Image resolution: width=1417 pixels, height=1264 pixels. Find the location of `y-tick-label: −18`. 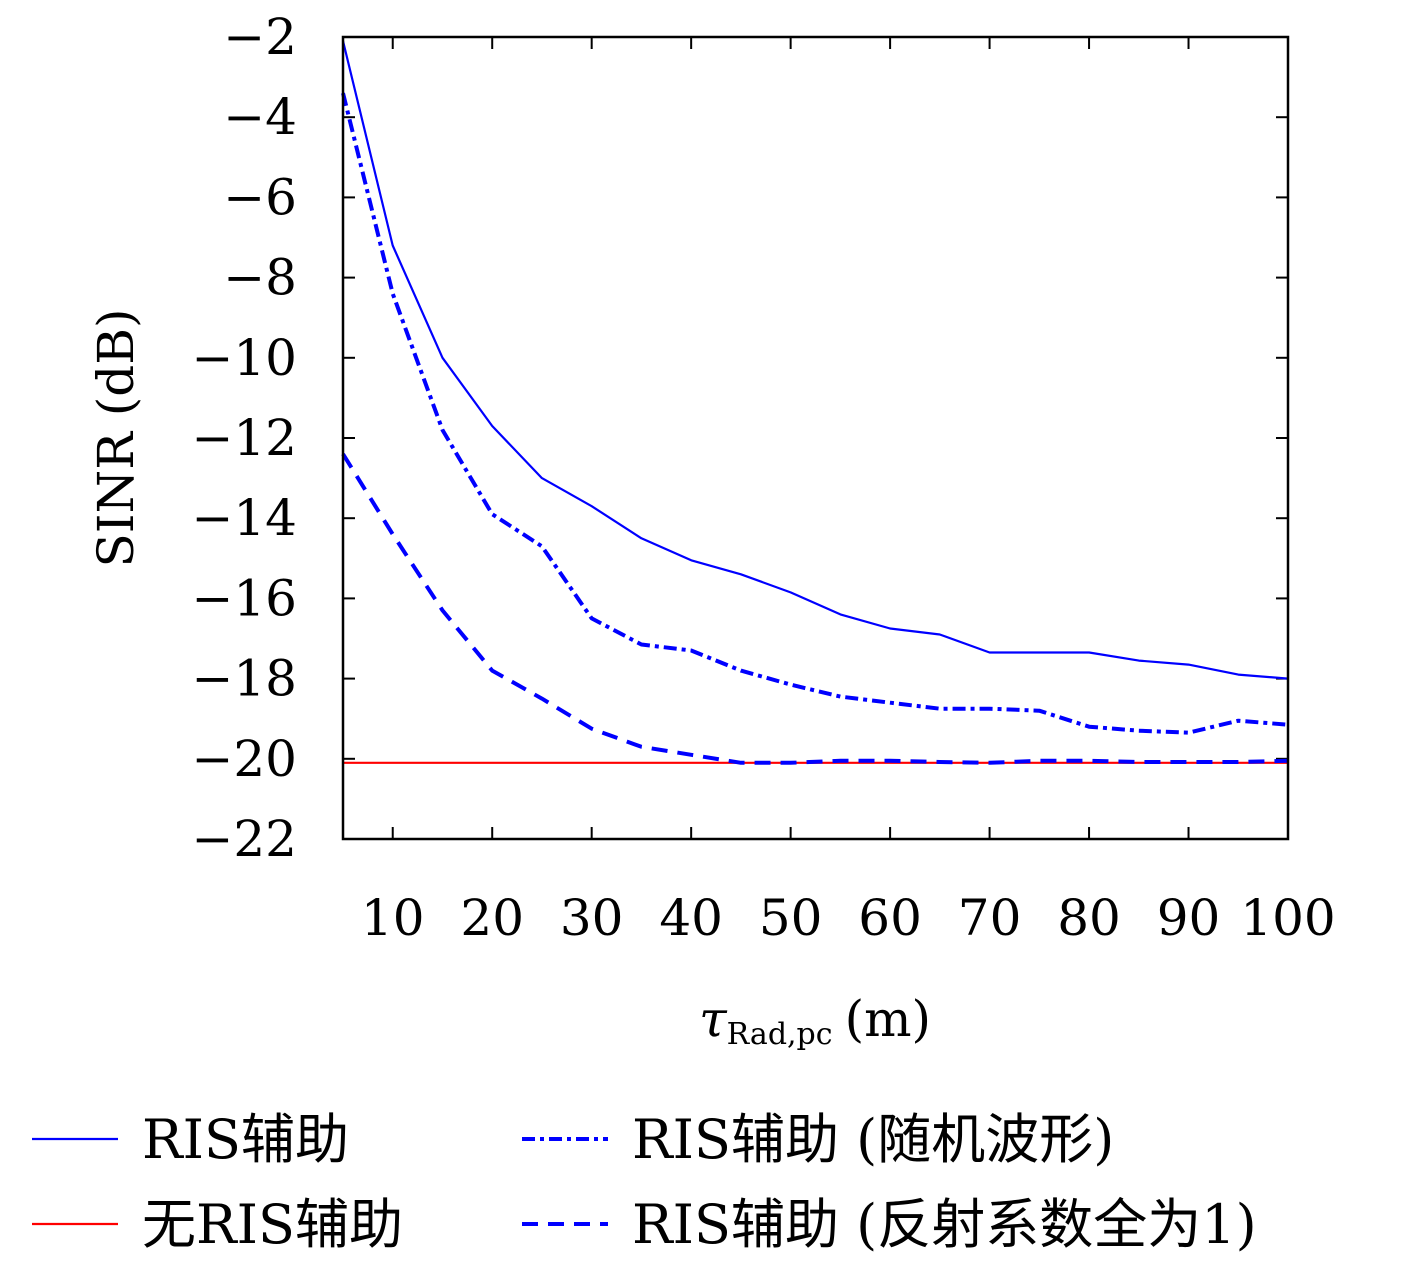

y-tick-label: −18 is located at coordinates (244, 679).